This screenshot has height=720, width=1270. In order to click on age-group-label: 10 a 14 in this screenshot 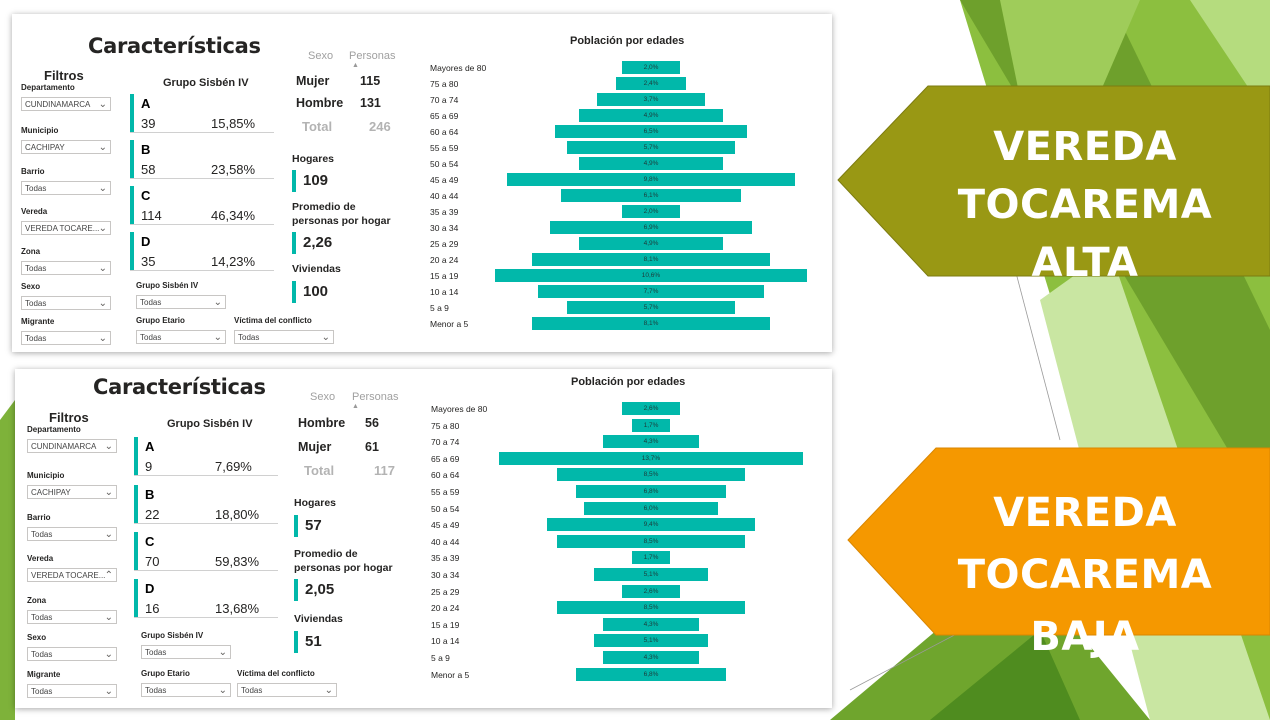, I will do `click(445, 641)`.